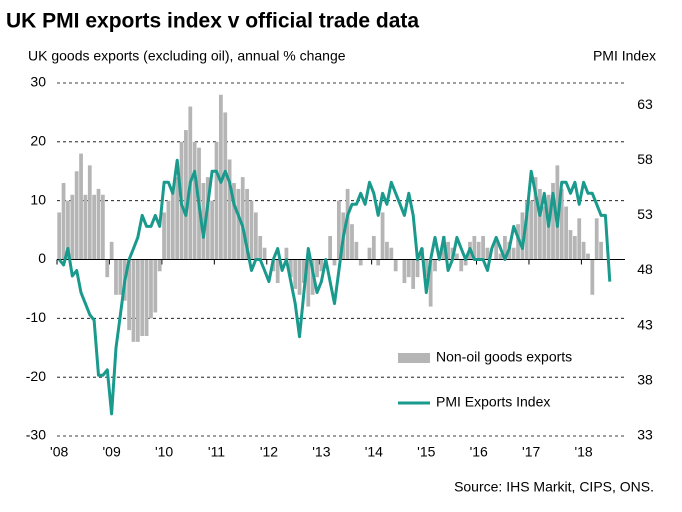  Describe the element at coordinates (554, 487) in the screenshot. I see `source: Source: IHS Markit, CIPS, ONS.` at that location.